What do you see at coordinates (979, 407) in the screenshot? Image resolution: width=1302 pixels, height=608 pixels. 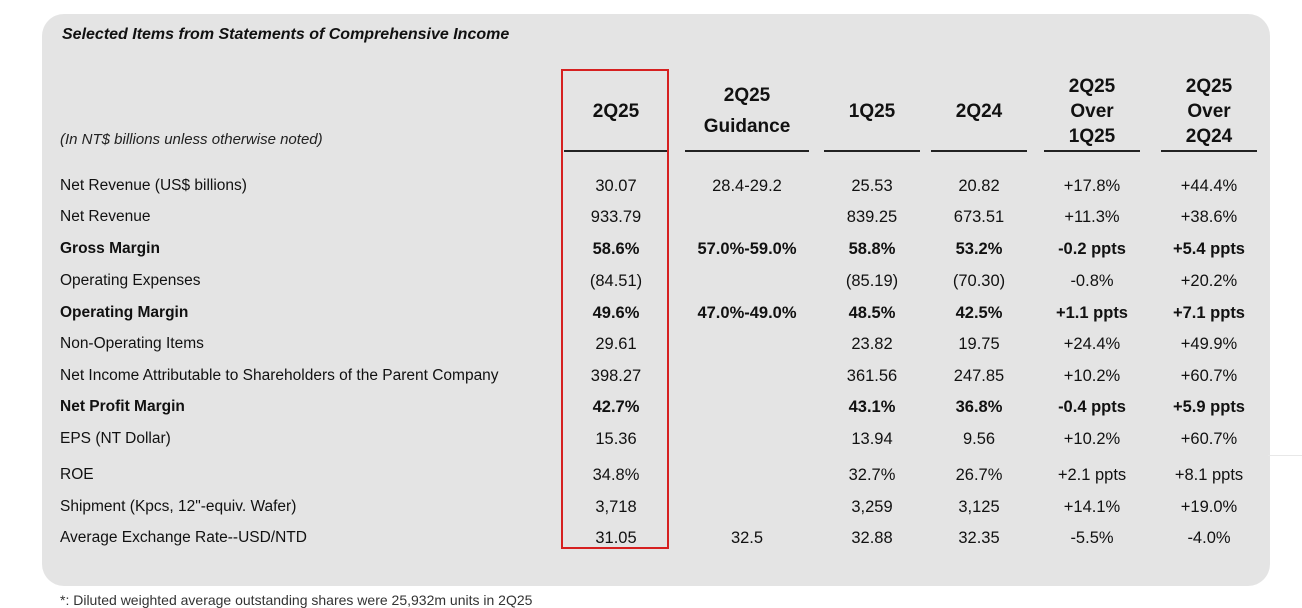 I see `table-cell: 36.8%` at bounding box center [979, 407].